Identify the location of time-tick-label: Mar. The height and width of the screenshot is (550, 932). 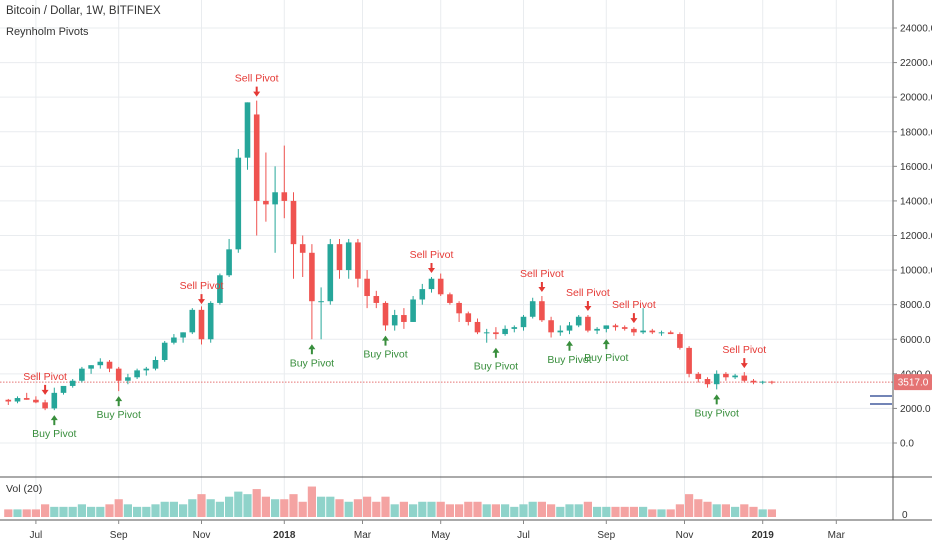
(363, 535).